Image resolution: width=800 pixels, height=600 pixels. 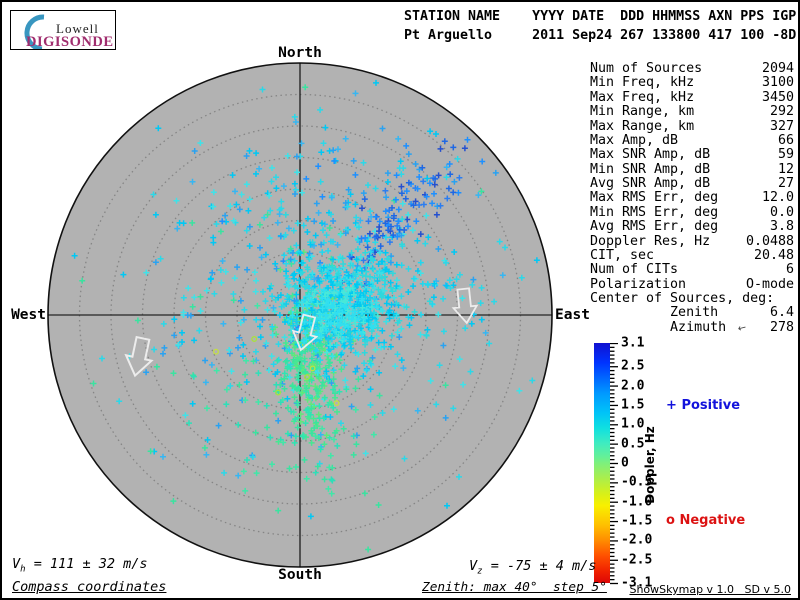 I want to click on colorbar-tick-label: -3.1, so click(x=637, y=583).